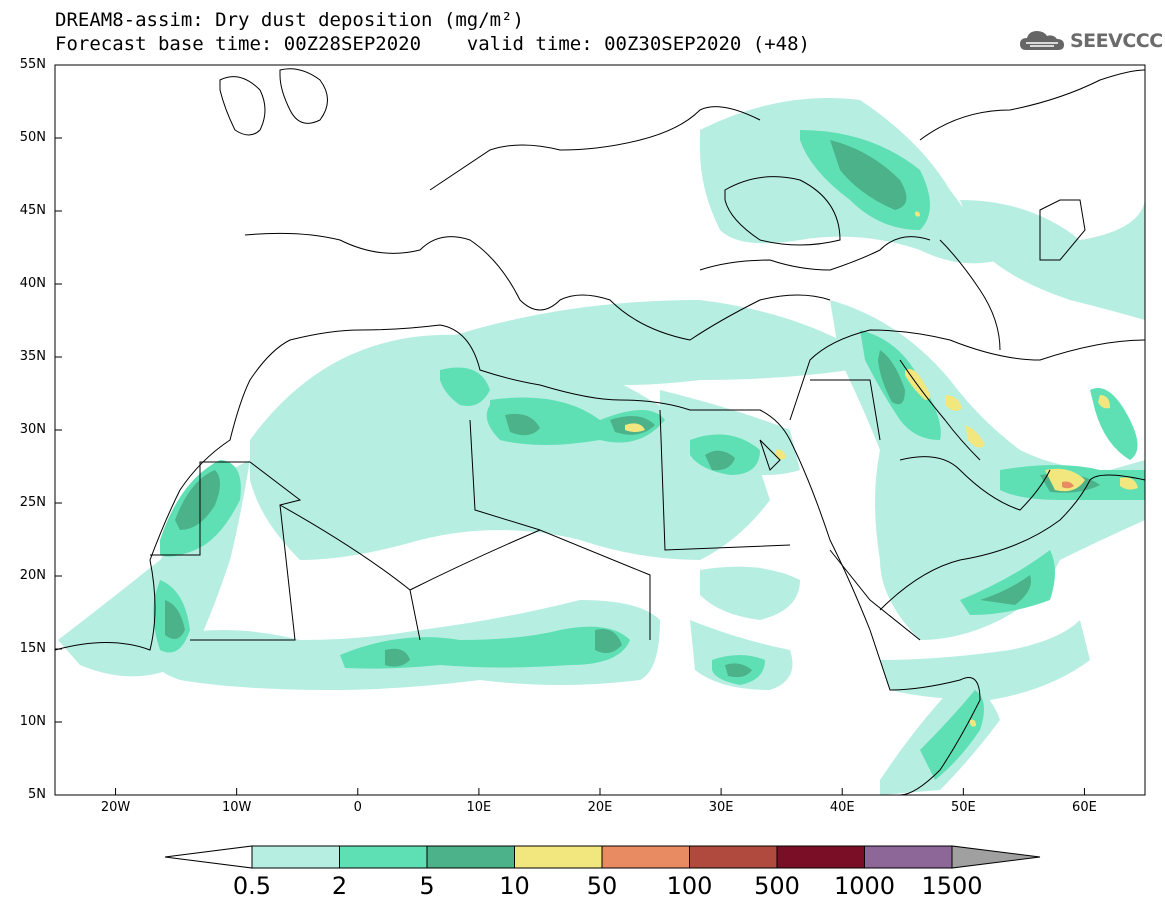 The width and height of the screenshot is (1165, 907). What do you see at coordinates (339, 886) in the screenshot?
I see `colorbar-level-label: 2` at bounding box center [339, 886].